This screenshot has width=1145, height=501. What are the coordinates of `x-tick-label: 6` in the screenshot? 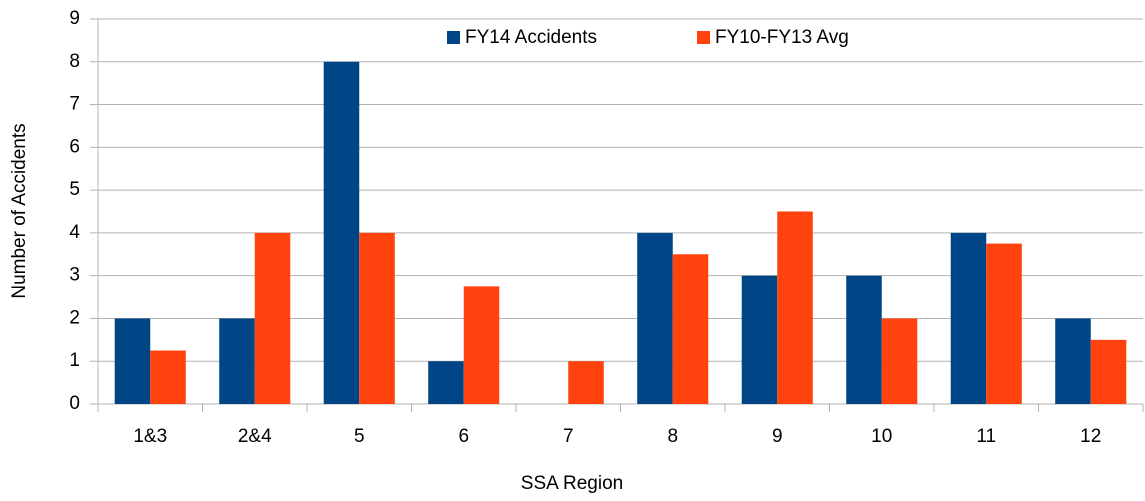 It's located at (463, 436).